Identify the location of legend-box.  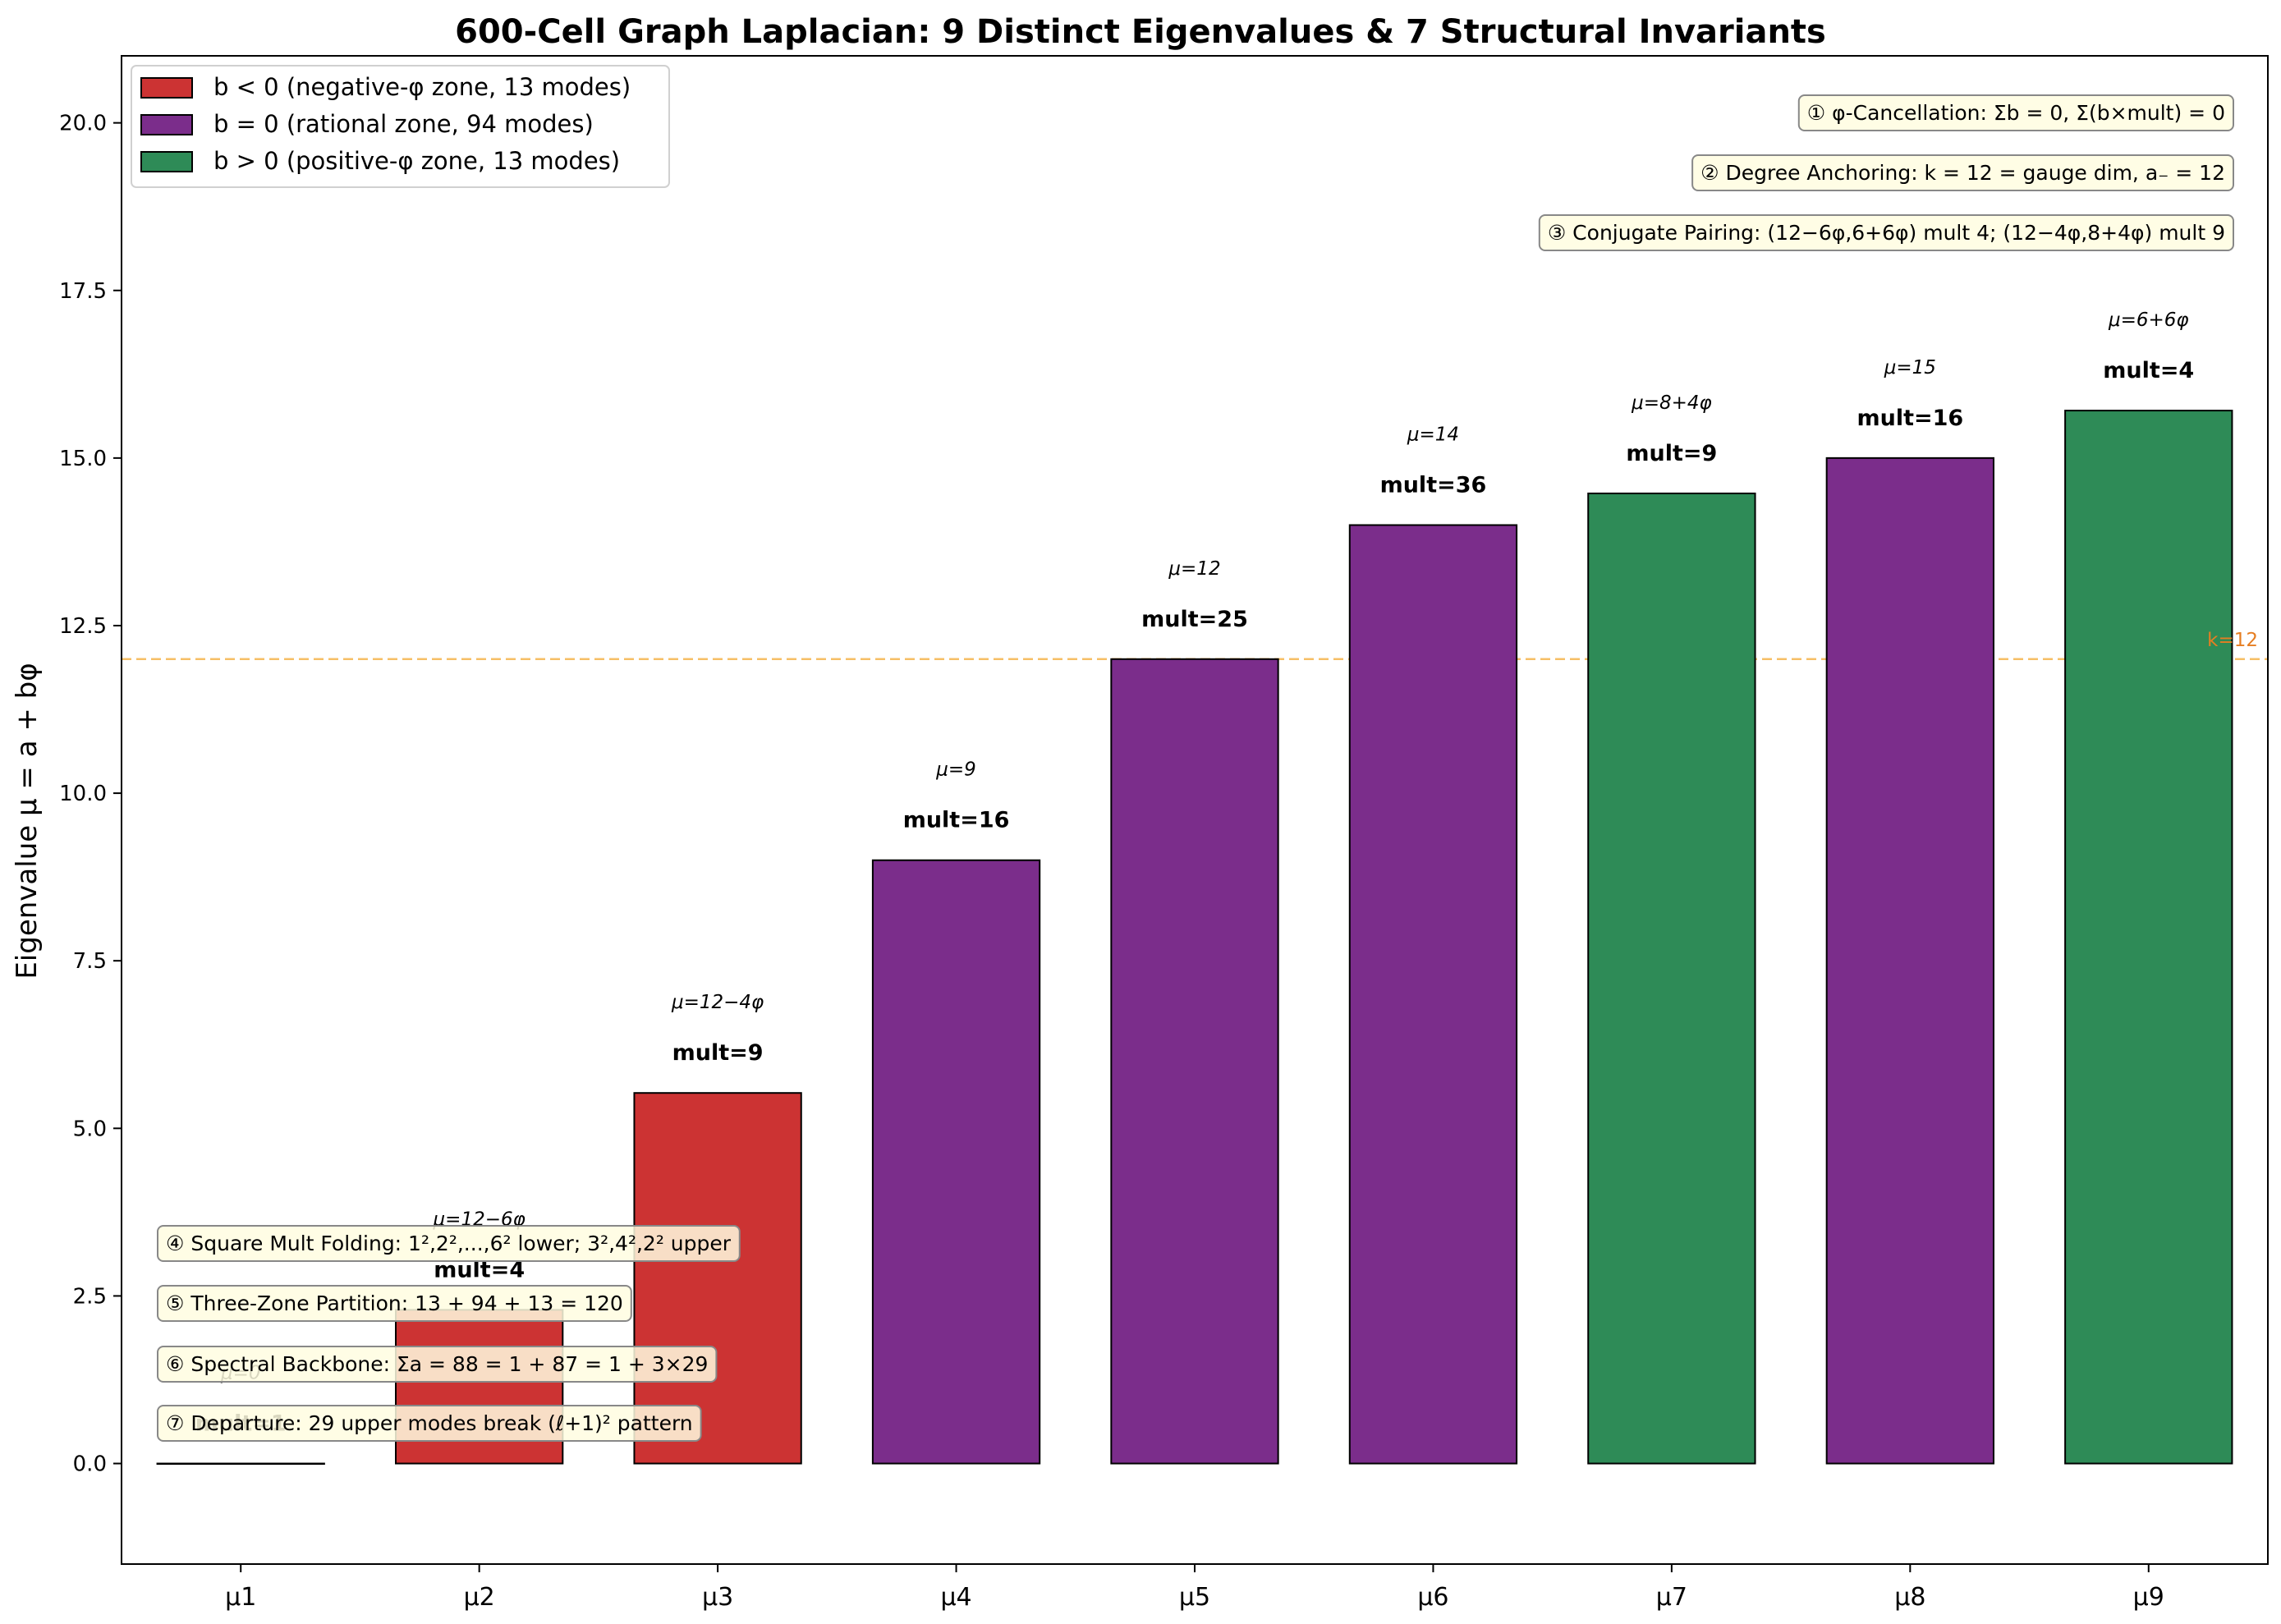
(401, 126).